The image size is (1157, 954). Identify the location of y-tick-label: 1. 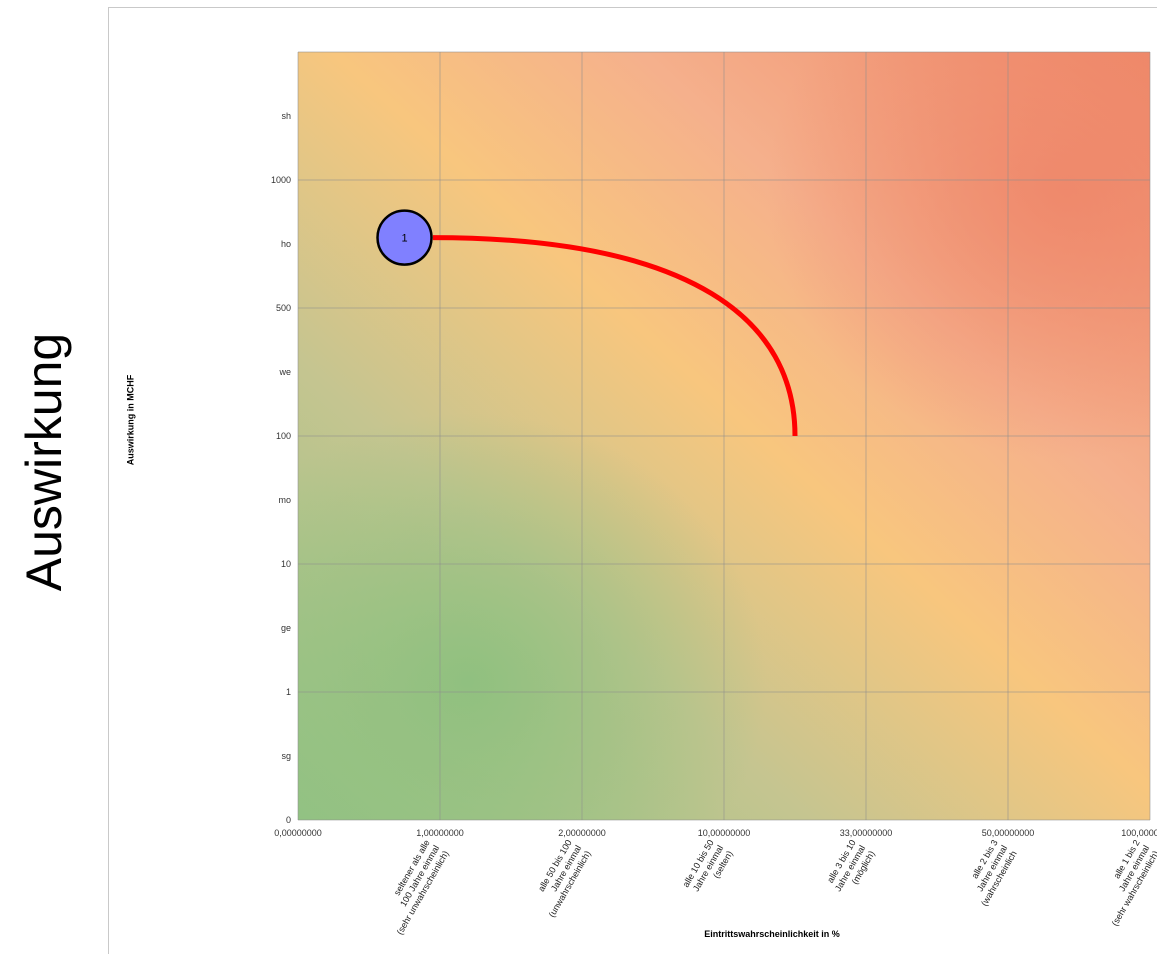
(288, 692).